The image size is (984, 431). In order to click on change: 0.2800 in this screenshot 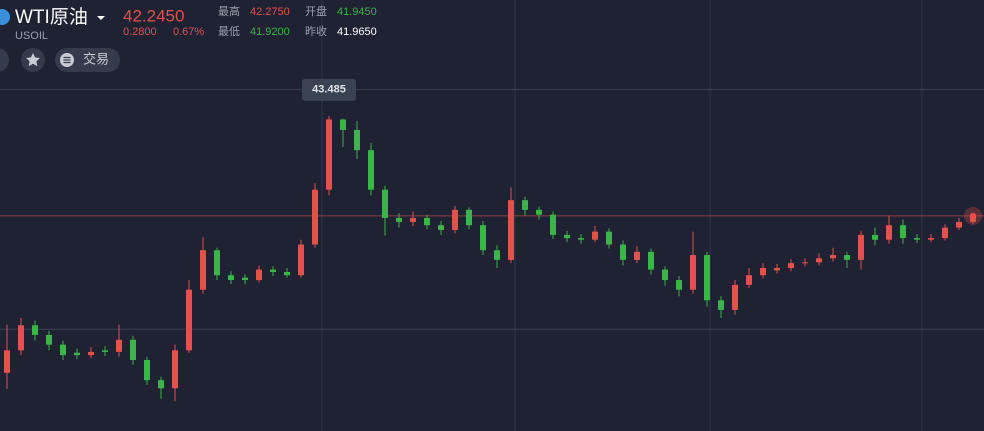, I will do `click(140, 32)`.